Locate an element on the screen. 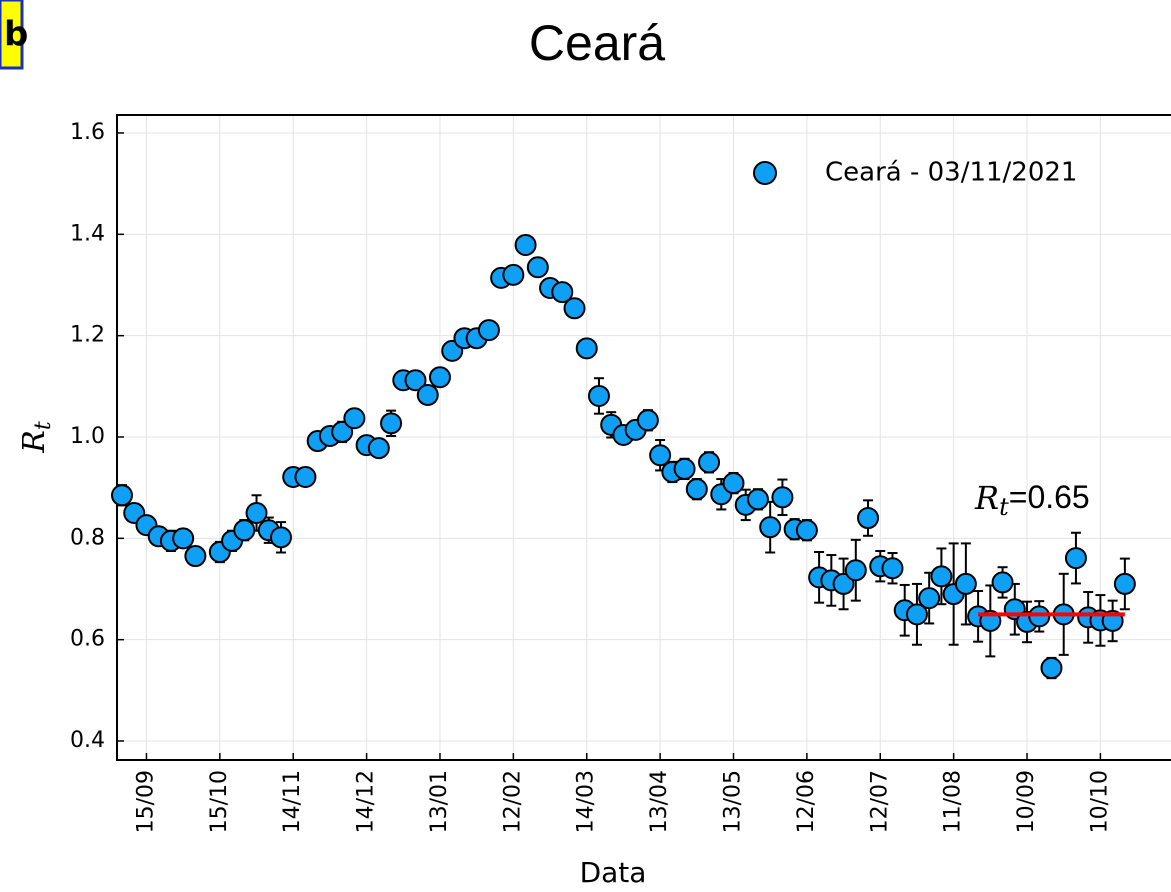 The width and height of the screenshot is (1171, 892). y-tick-label: 0.6 is located at coordinates (87, 639).